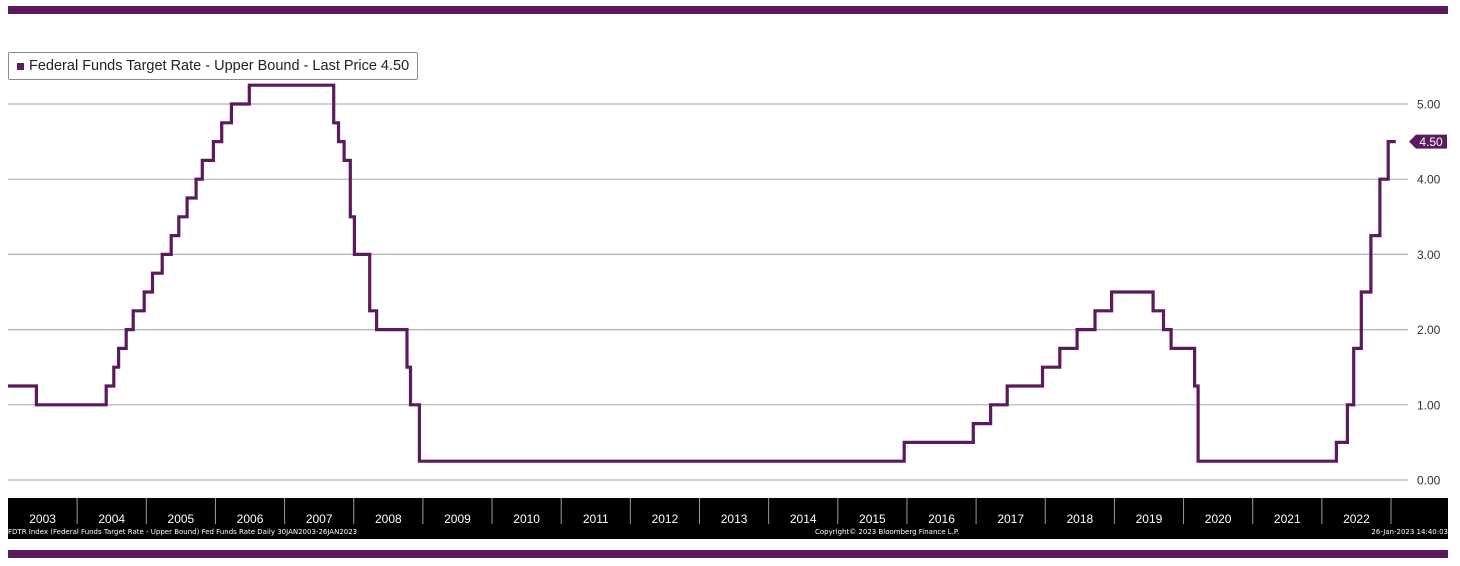  Describe the element at coordinates (1429, 330) in the screenshot. I see `y-tick-label: 2.00` at that location.